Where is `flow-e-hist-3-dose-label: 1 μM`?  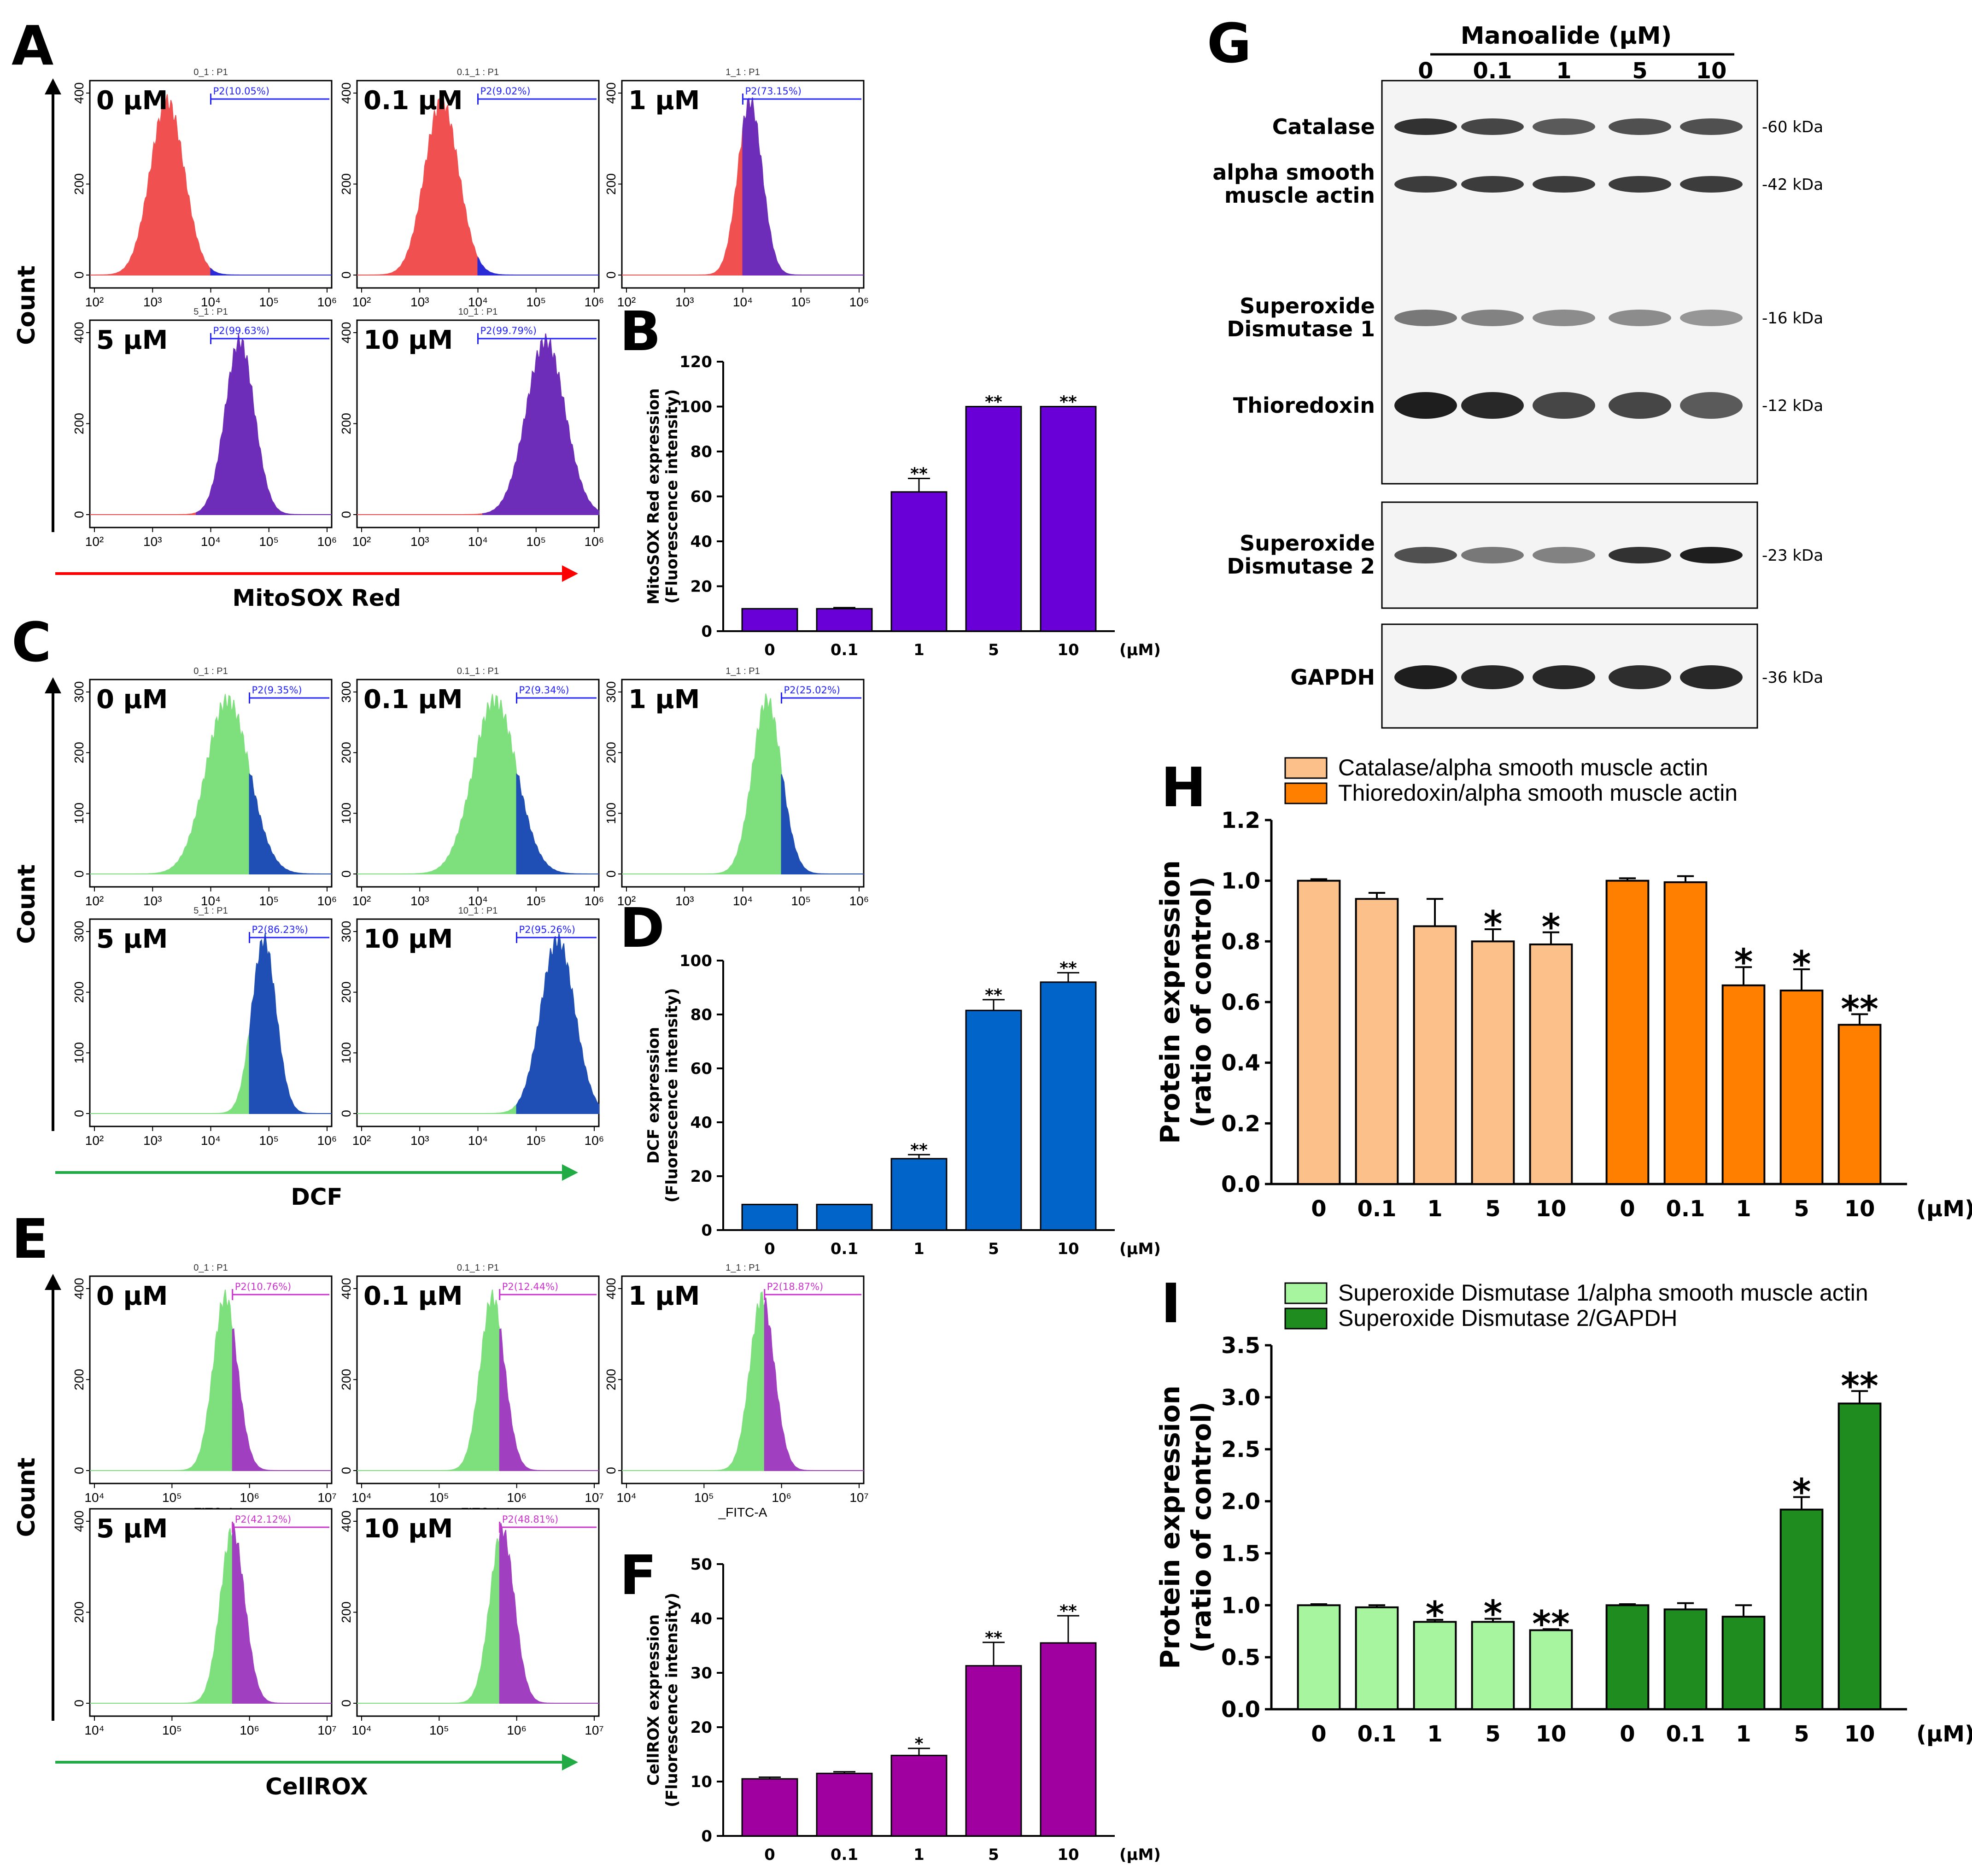
flow-e-hist-3-dose-label: 1 μM is located at coordinates (664, 1296).